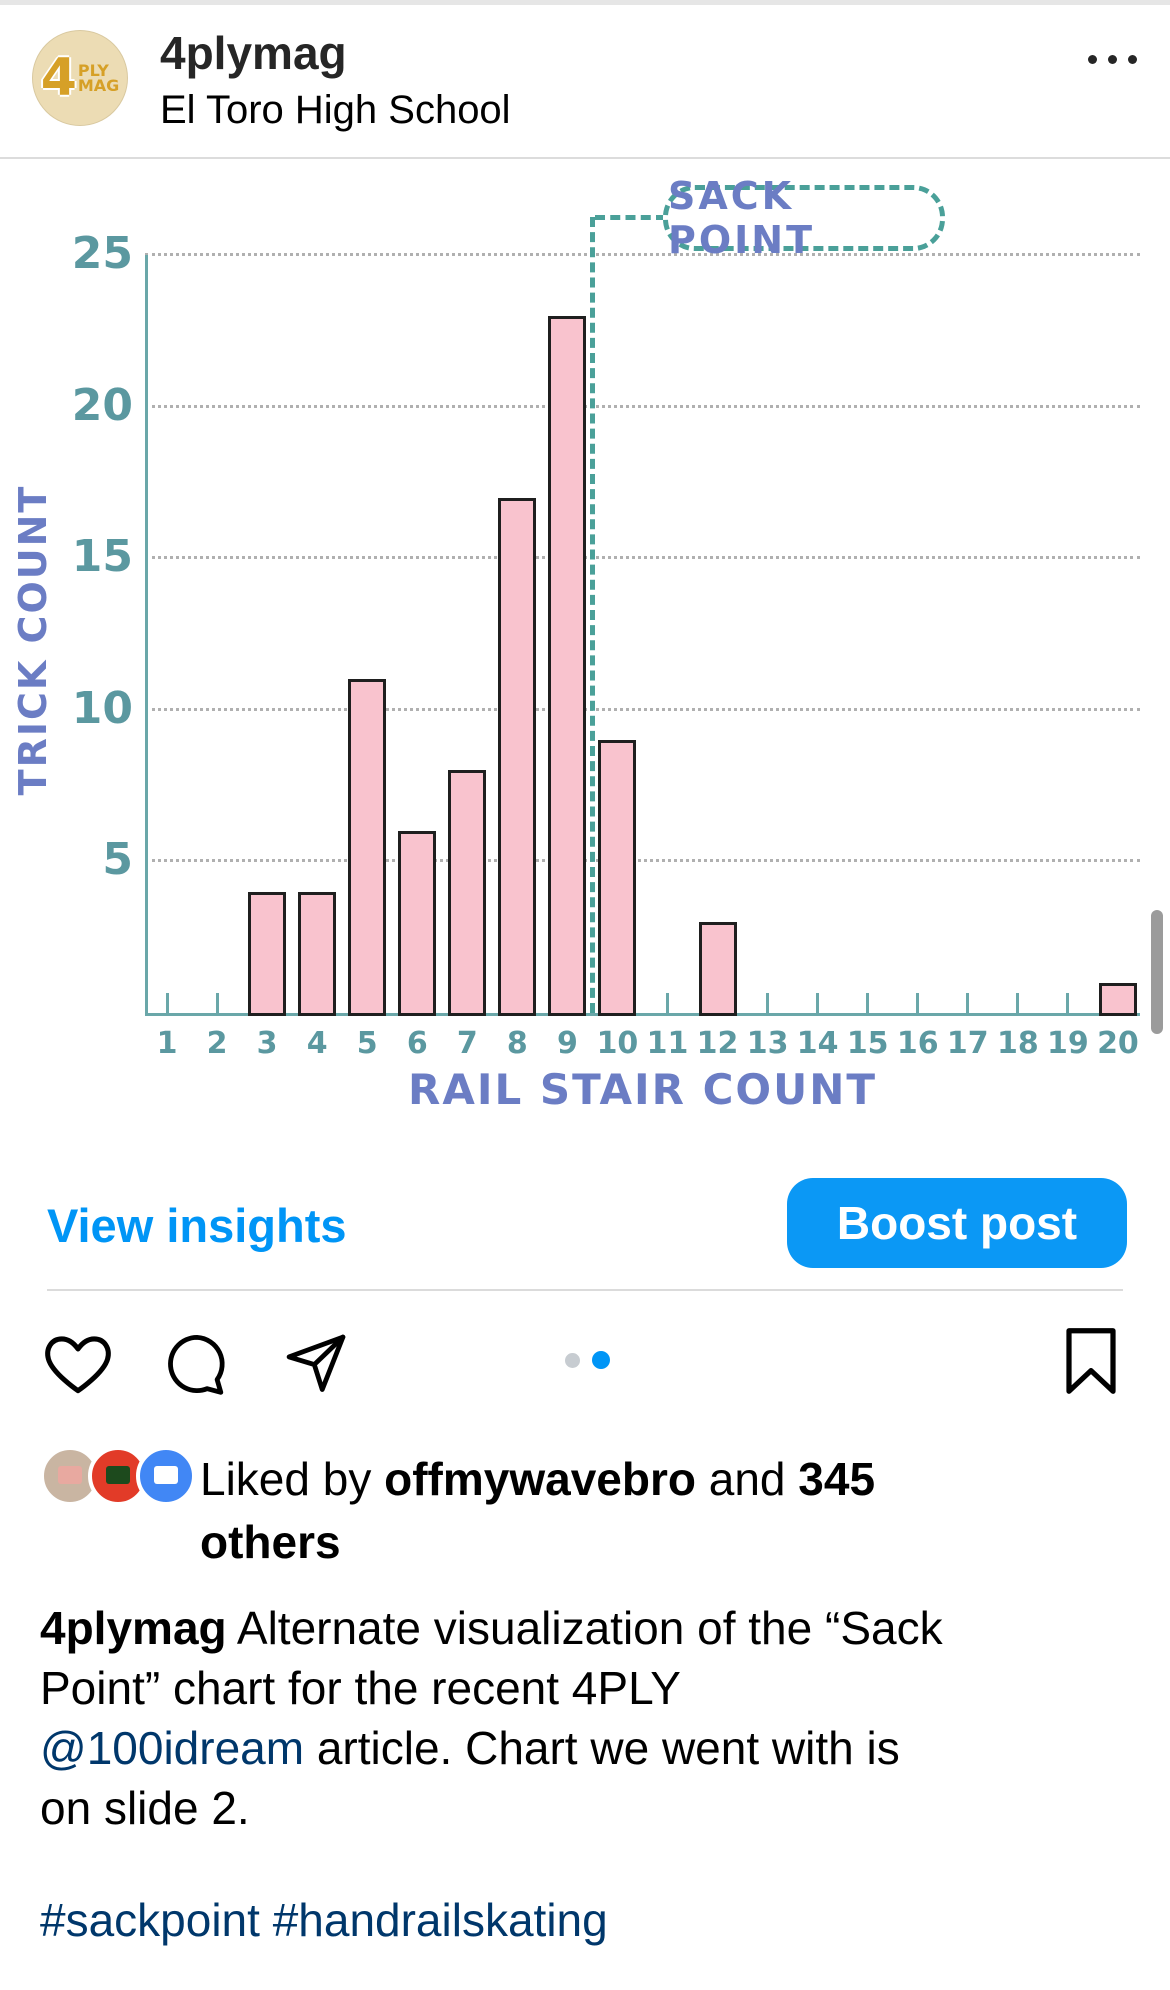 The height and width of the screenshot is (1990, 1170). What do you see at coordinates (602, 1748) in the screenshot?
I see `text-segment: article. Chart we went with is` at bounding box center [602, 1748].